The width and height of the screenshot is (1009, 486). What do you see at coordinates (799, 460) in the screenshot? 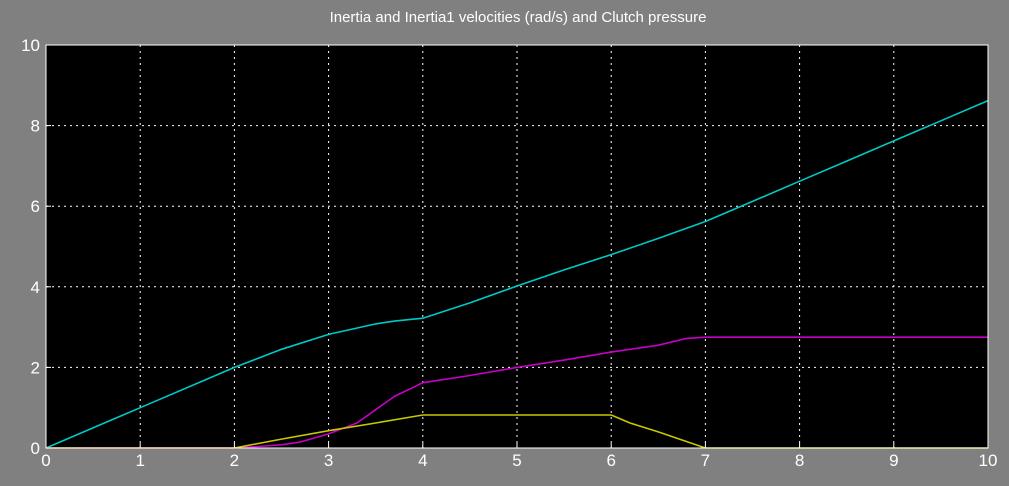
I see `x-tick-label-8: 8` at bounding box center [799, 460].